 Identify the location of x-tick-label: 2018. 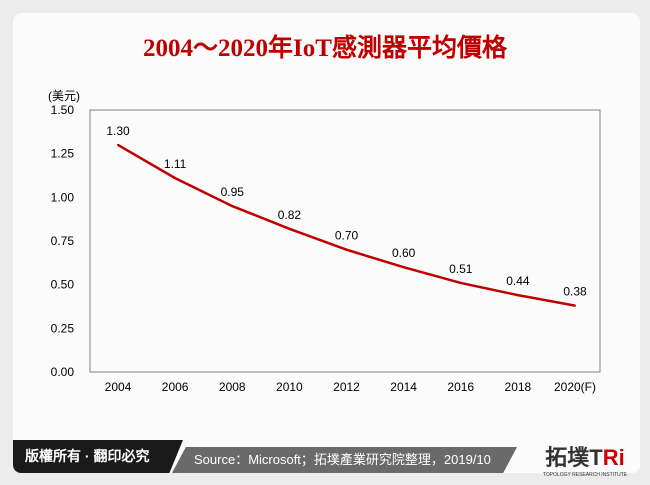
(518, 387).